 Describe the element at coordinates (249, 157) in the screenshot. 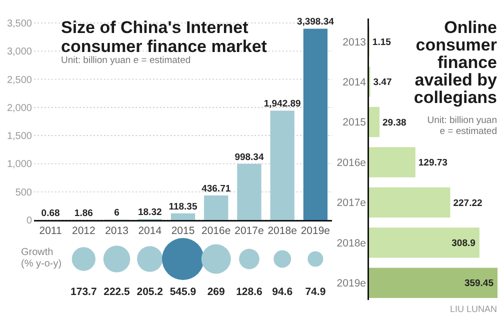

I see `data-label: 998.34` at that location.